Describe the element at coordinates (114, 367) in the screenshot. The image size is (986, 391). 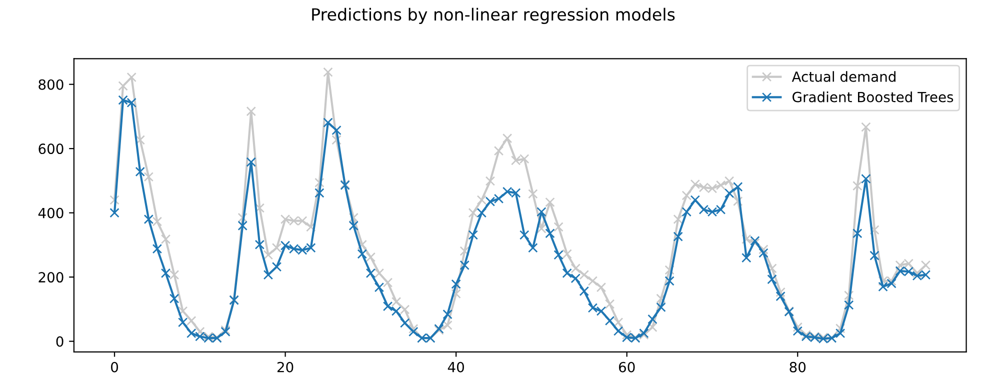
I see `x-tick-label: 0` at that location.